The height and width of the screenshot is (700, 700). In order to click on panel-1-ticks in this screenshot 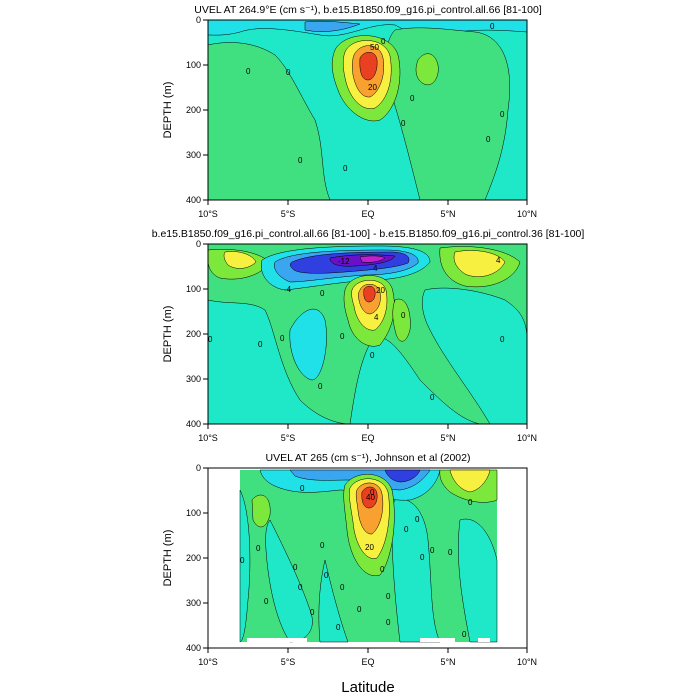, I will do `click(365, 112)`.